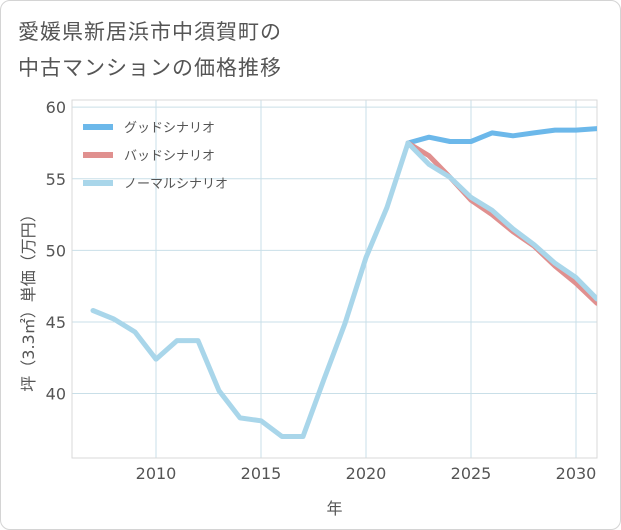 The height and width of the screenshot is (530, 621). Describe the element at coordinates (156, 473) in the screenshot. I see `x-tick-label: 2010` at that location.